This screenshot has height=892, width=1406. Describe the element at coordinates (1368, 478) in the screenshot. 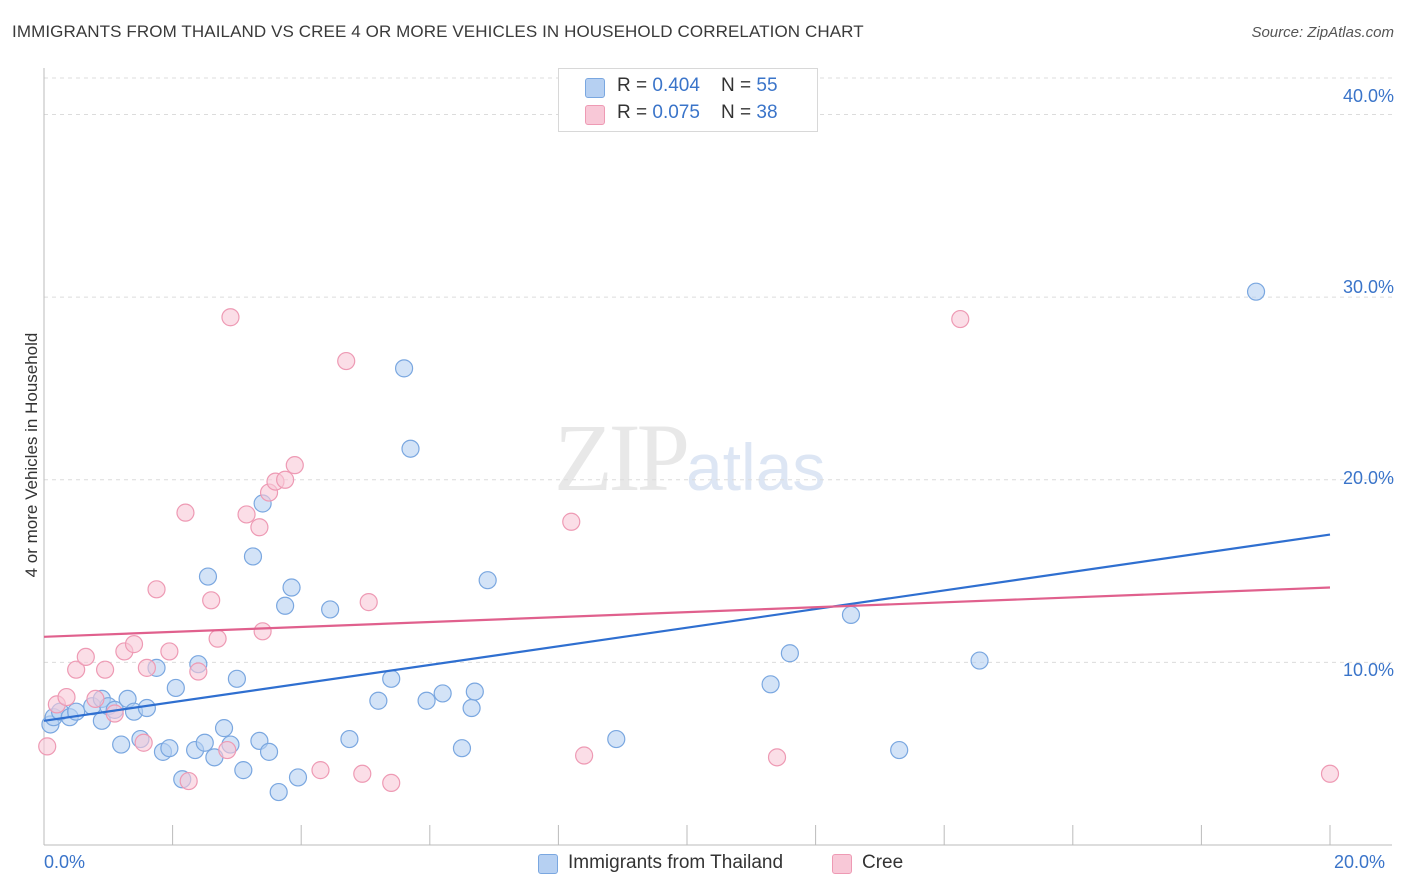

I see `y-tick-label-20: 20.0%` at that location.